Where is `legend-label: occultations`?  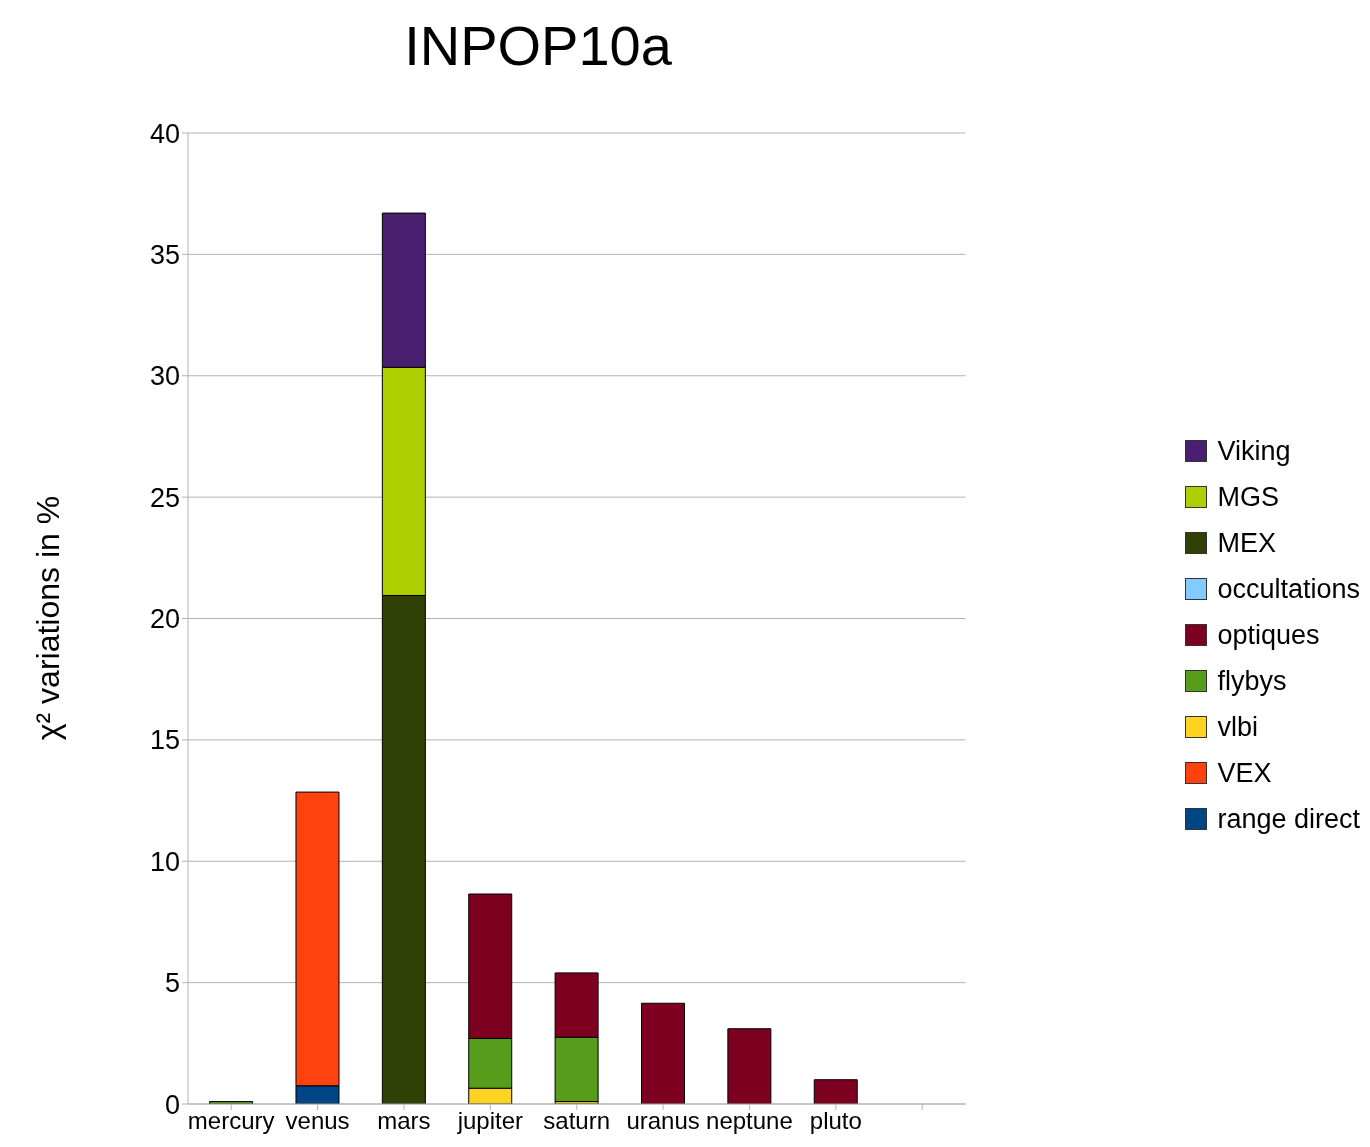 legend-label: occultations is located at coordinates (1288, 589).